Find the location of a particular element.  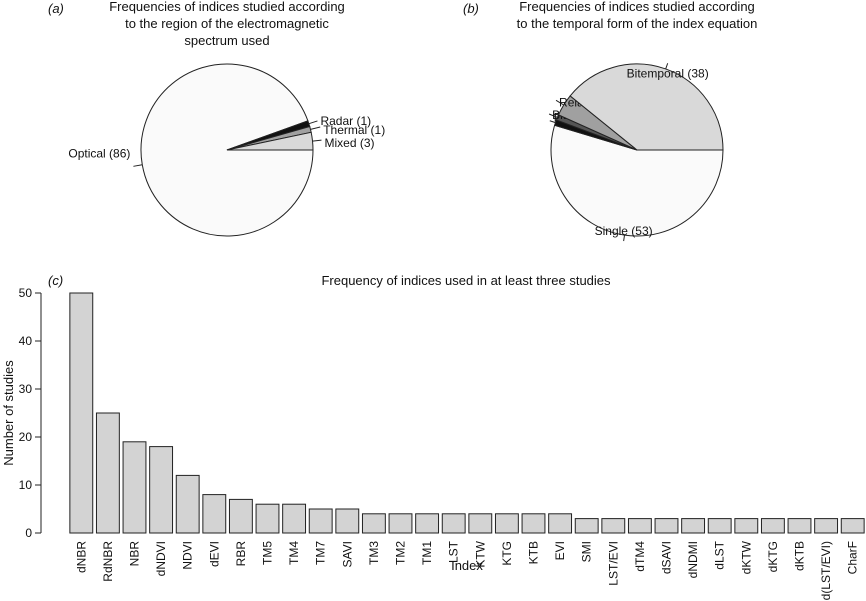

x-tick-label-5: dEVI is located at coordinates (214, 554).